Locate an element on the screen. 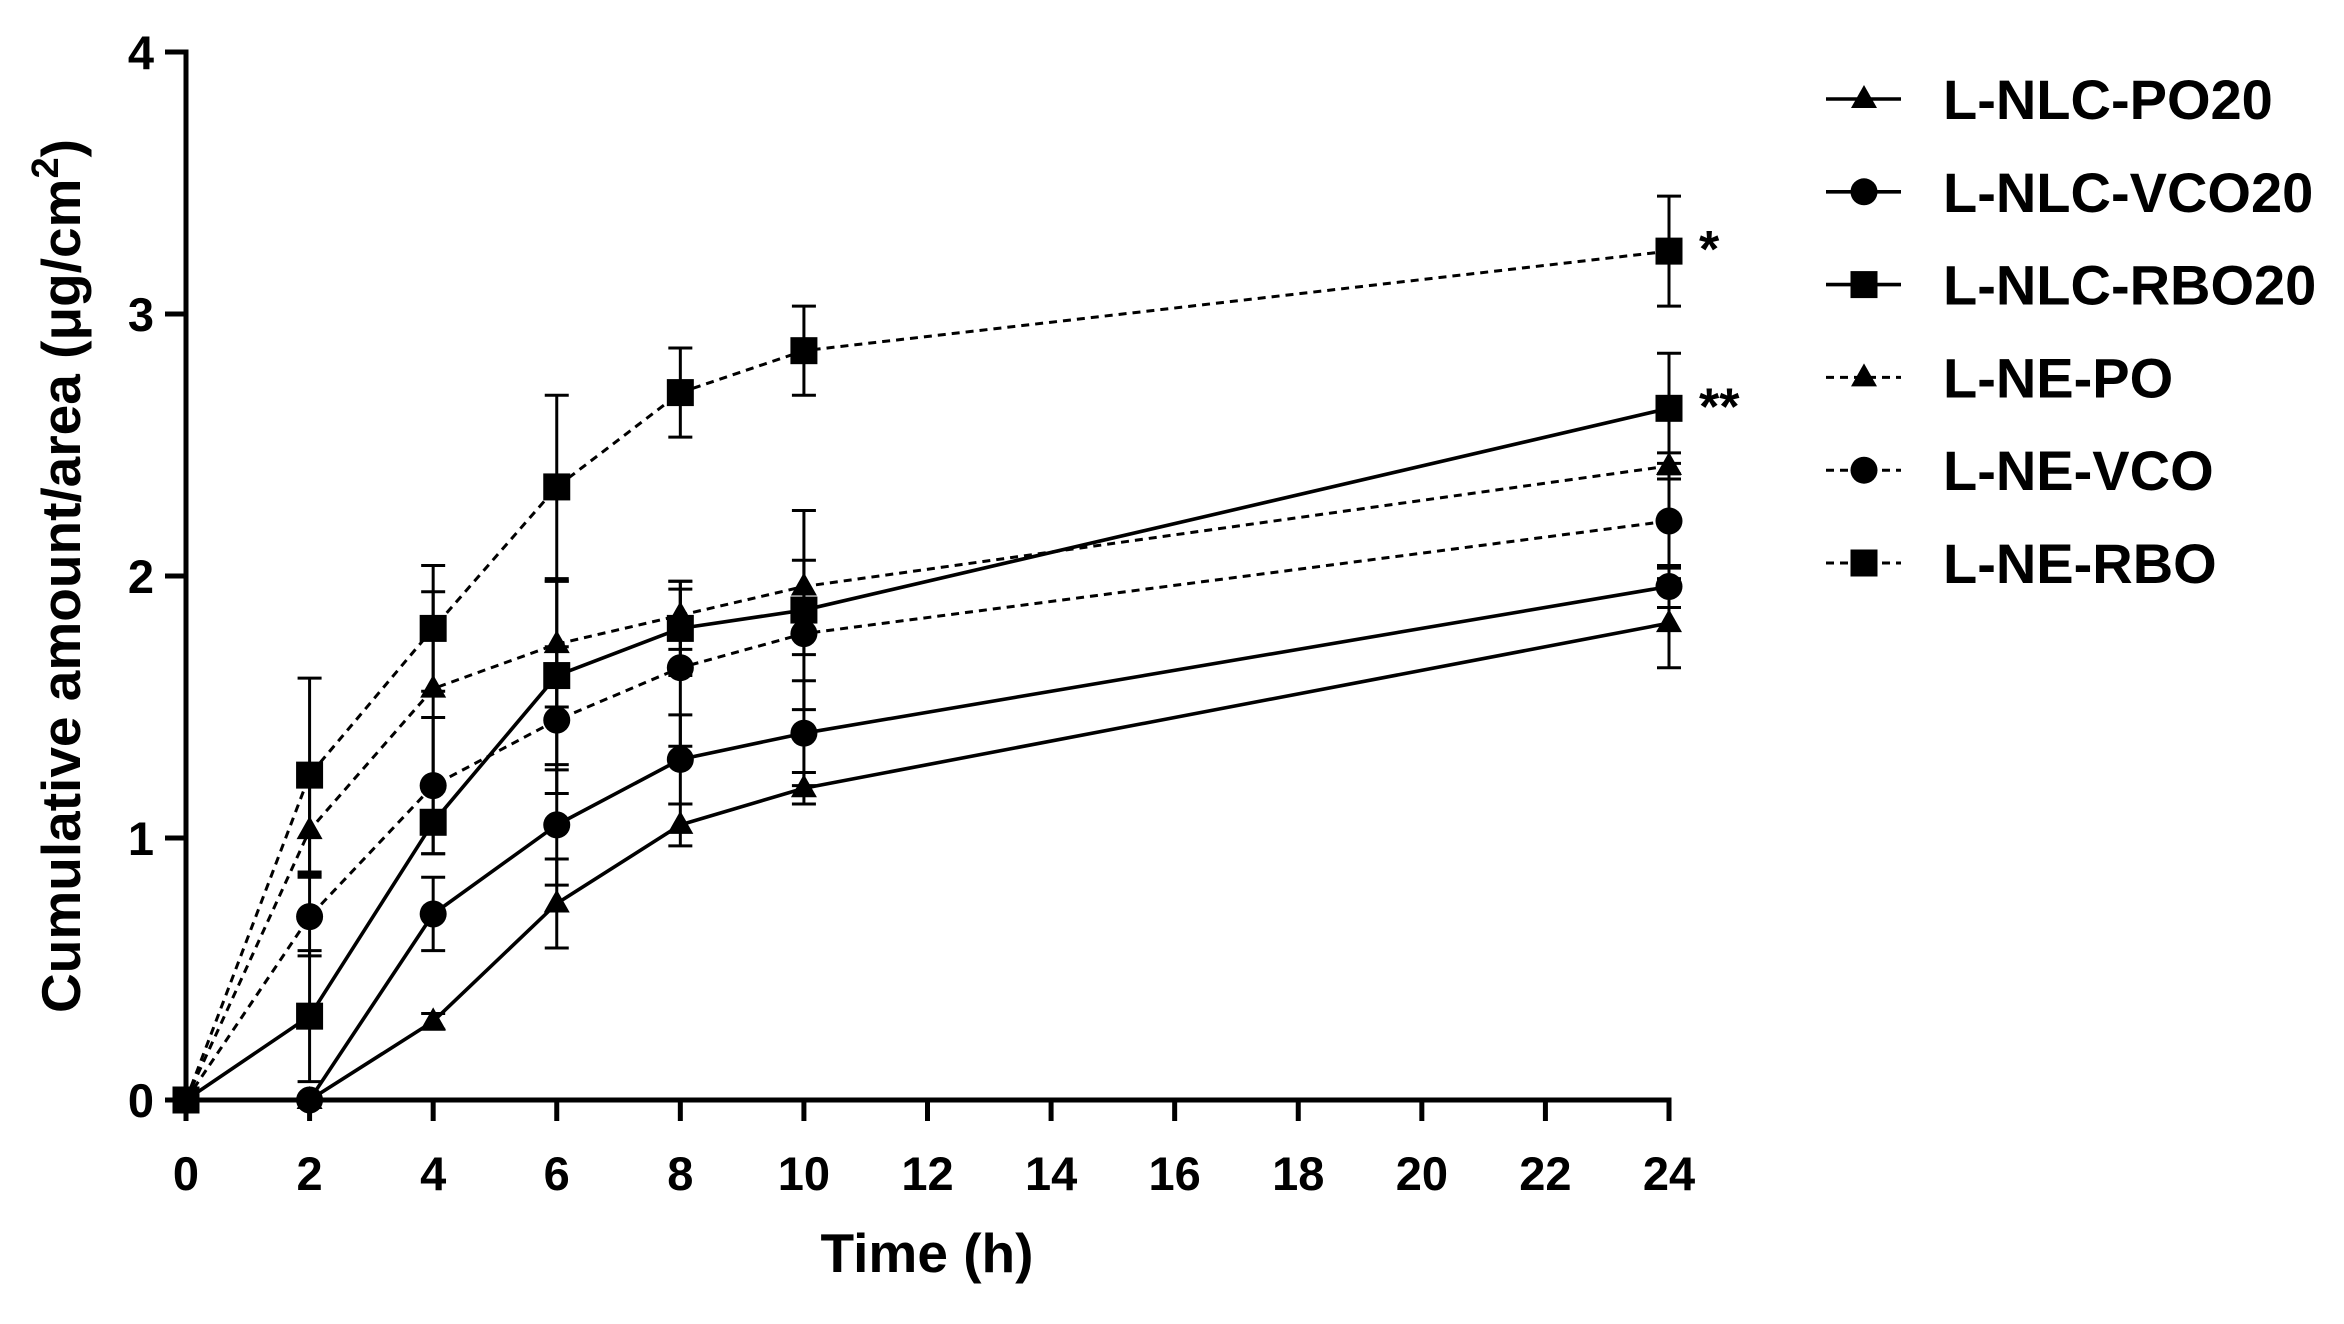  x-tick-label-6: 6 is located at coordinates (557, 1173).